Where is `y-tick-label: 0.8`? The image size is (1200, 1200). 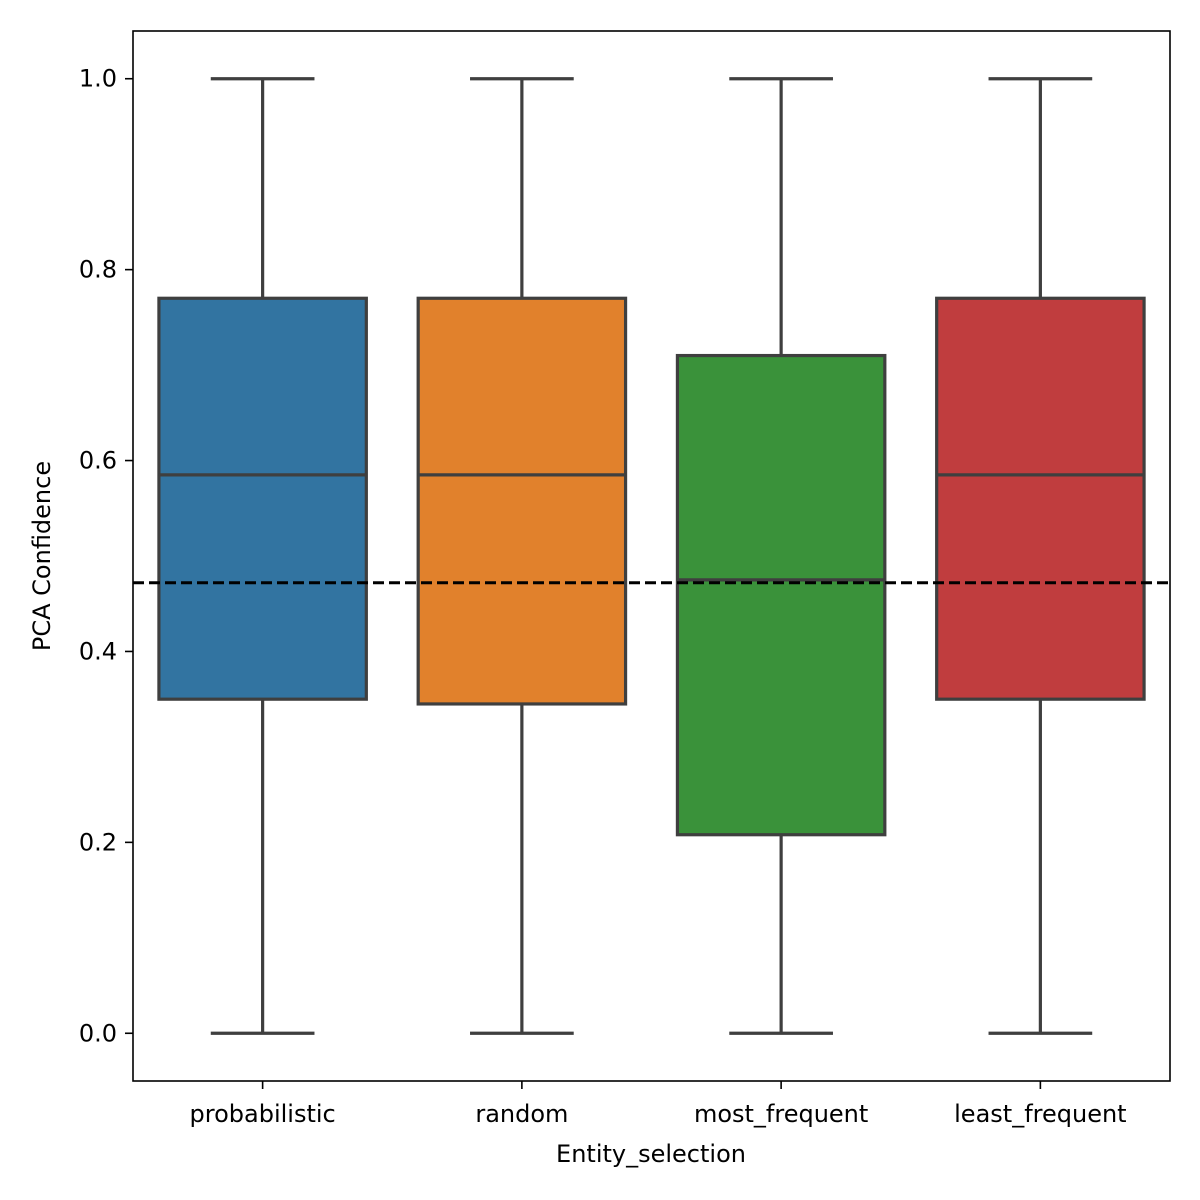
y-tick-label: 0.8 is located at coordinates (98, 270).